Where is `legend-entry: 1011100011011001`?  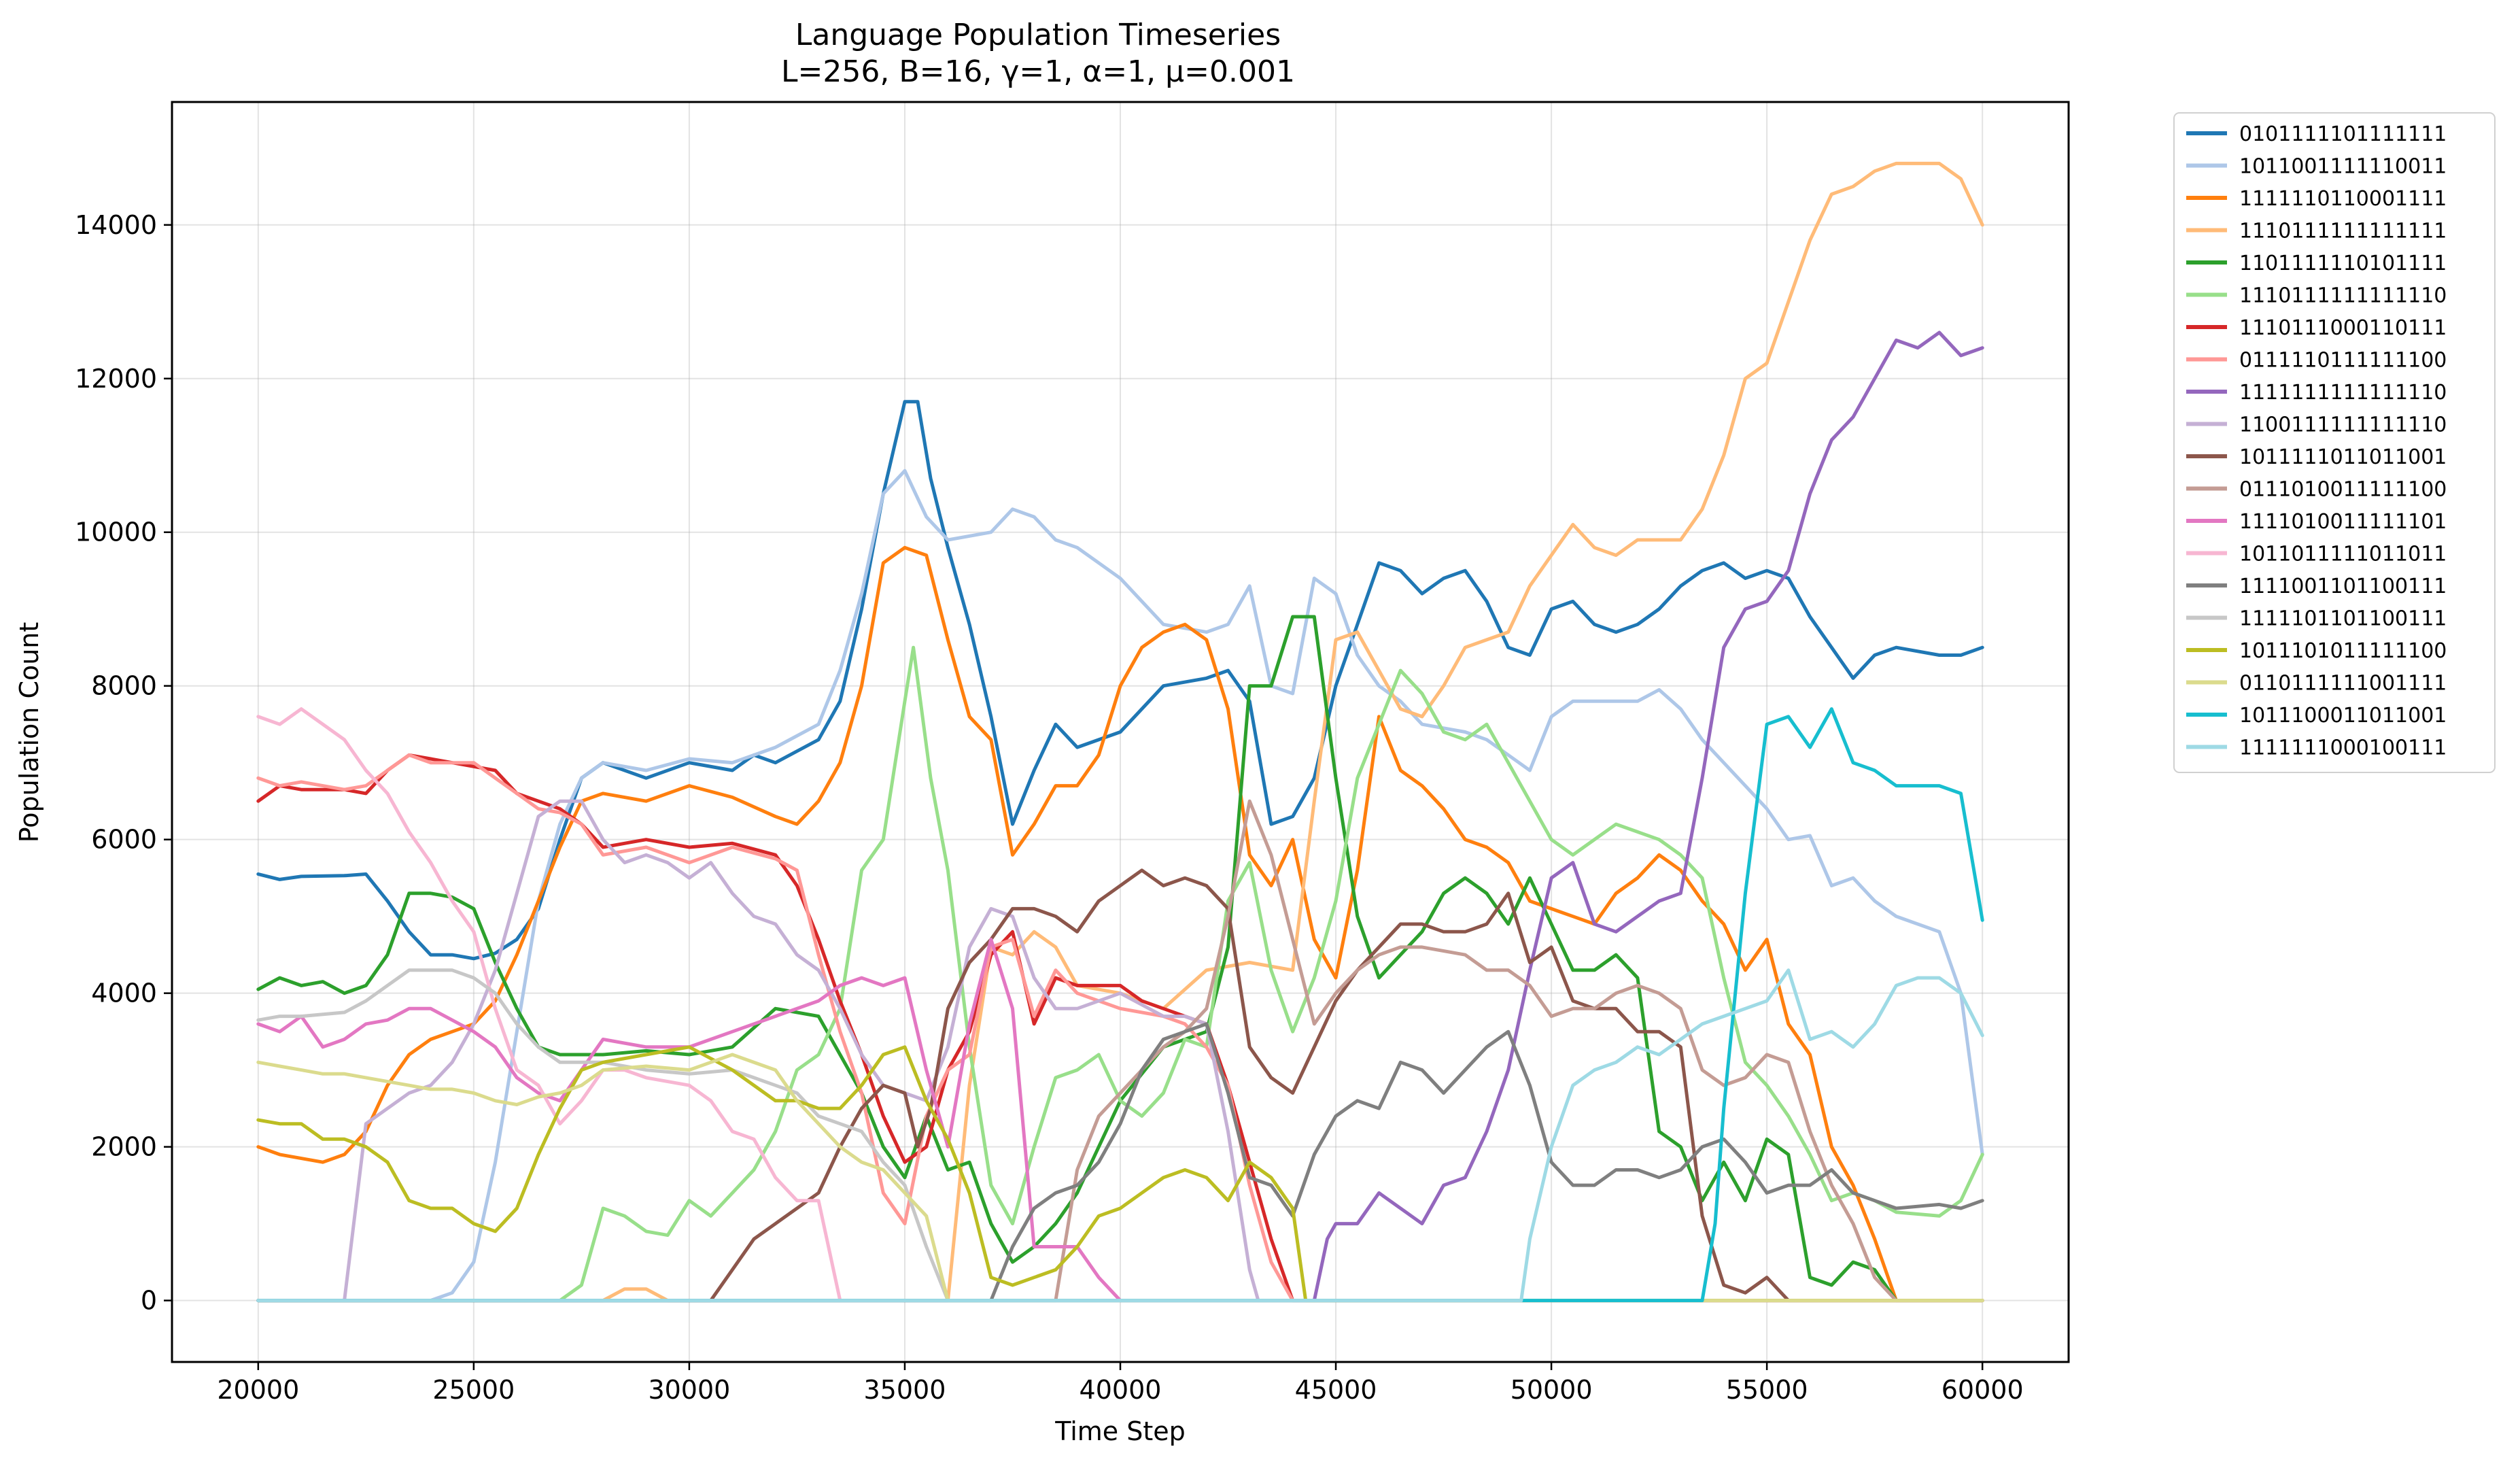
legend-entry: 1011100011011001 is located at coordinates (2343, 716).